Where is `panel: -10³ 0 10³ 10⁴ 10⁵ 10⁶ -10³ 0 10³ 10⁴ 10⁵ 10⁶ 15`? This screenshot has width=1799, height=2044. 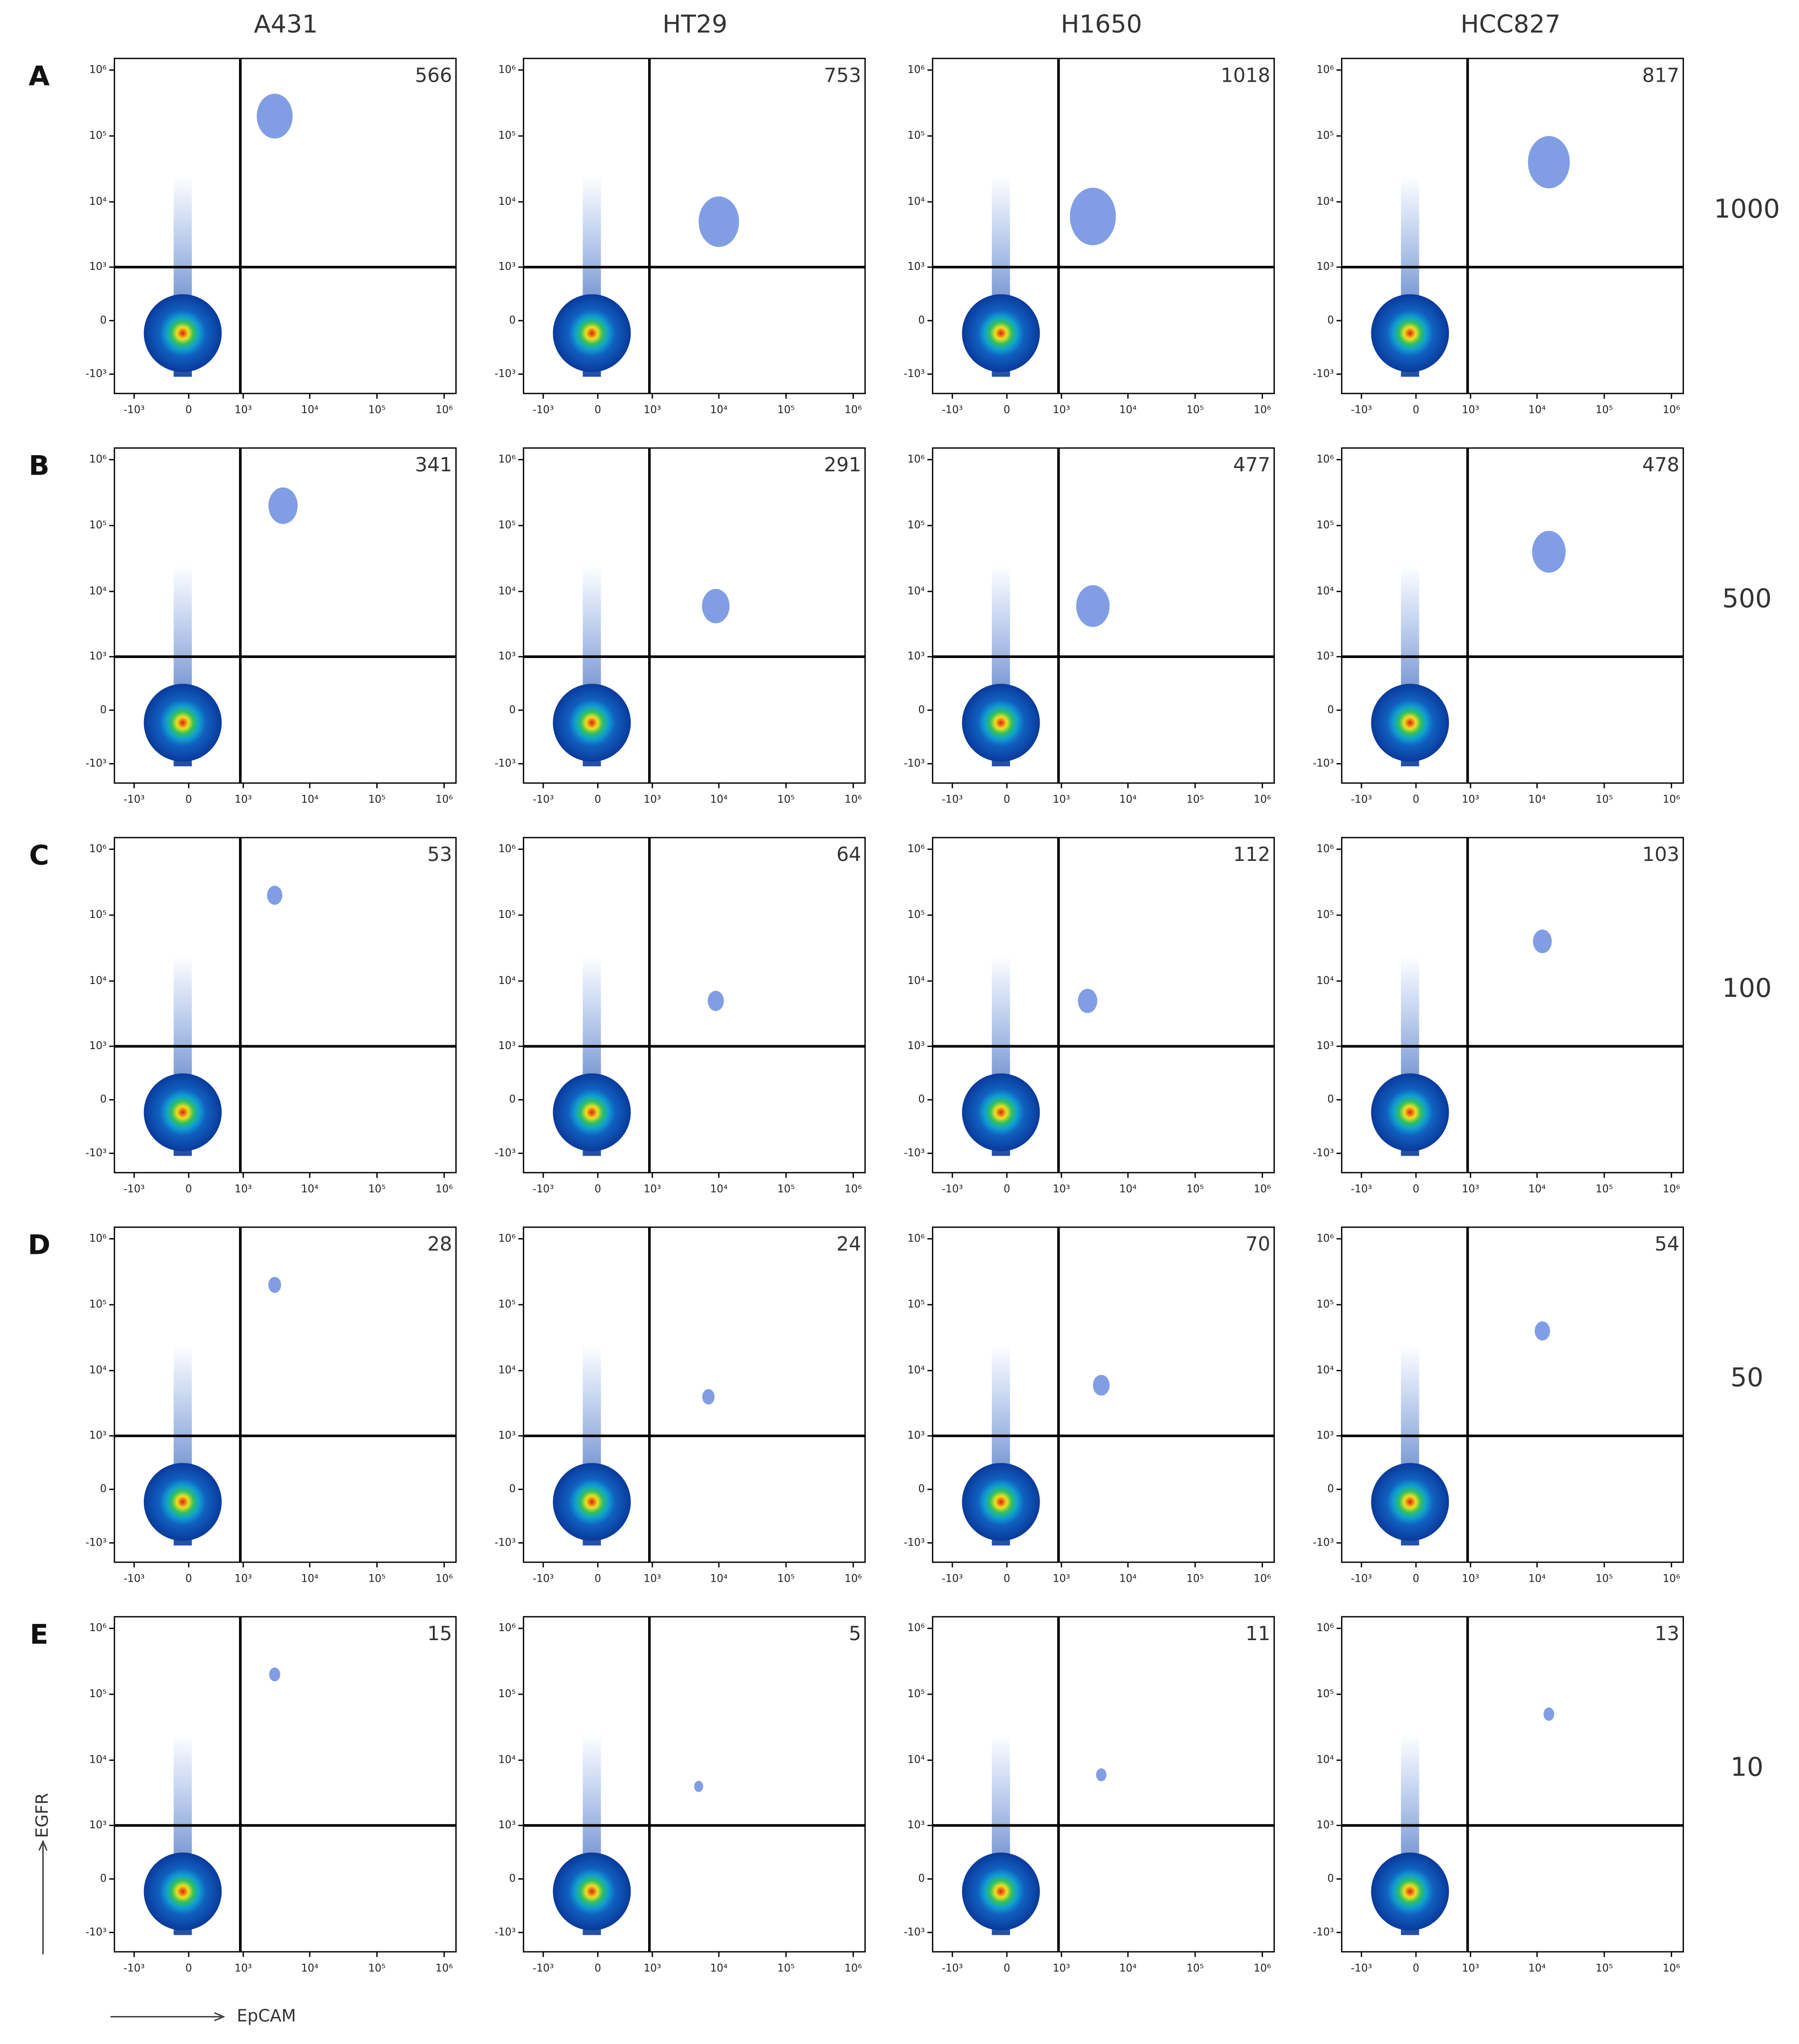 panel: -10³ 0 10³ 10⁴ 10⁵ 10⁶ -10³ 0 10³ 10⁴ 10⁵ 10⁶ 15 is located at coordinates (272, 1795).